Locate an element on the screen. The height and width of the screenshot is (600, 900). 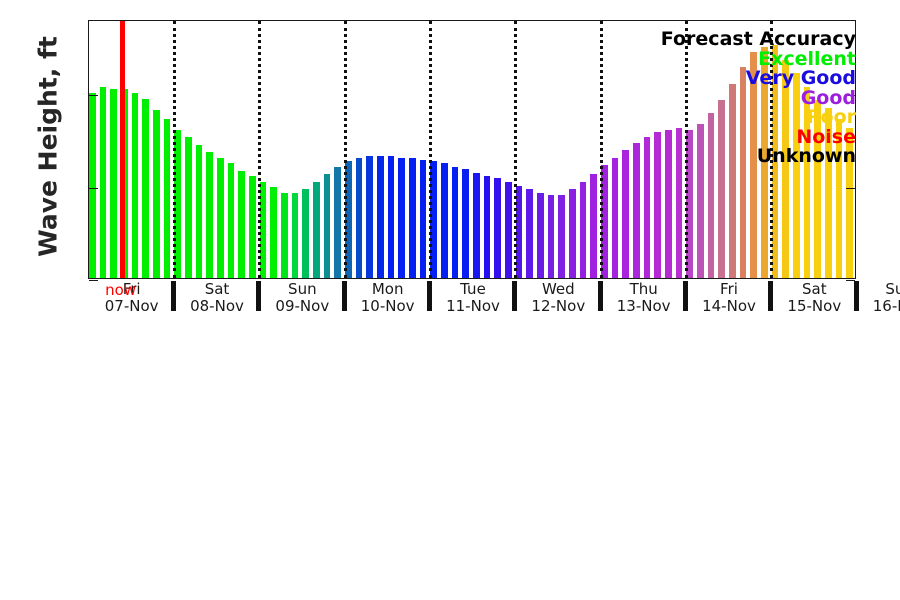
legend-item-good: Good is located at coordinates (828, 97).